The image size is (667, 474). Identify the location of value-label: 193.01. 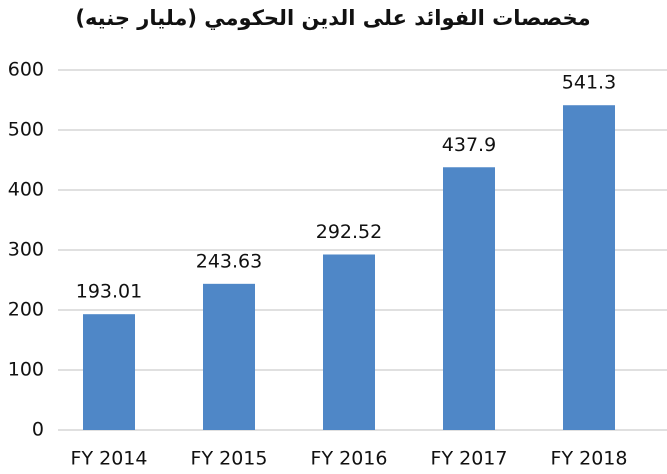
(109, 292).